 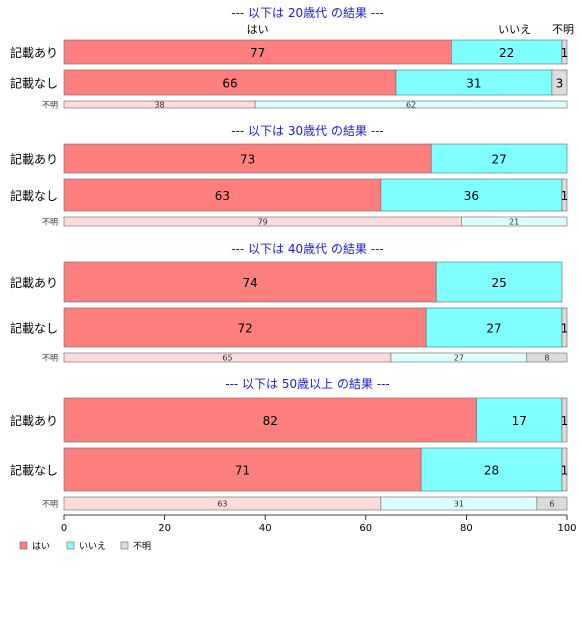 I want to click on data-label: 17, so click(x=519, y=421).